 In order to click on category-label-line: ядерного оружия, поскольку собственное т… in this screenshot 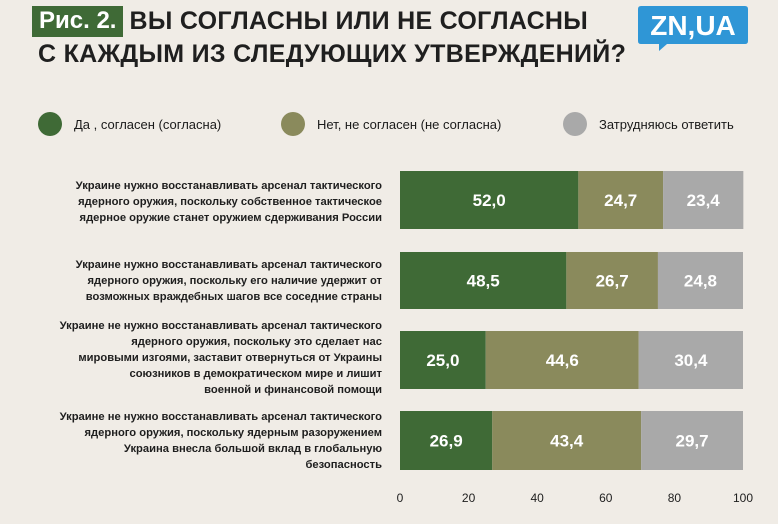, I will do `click(230, 202)`.